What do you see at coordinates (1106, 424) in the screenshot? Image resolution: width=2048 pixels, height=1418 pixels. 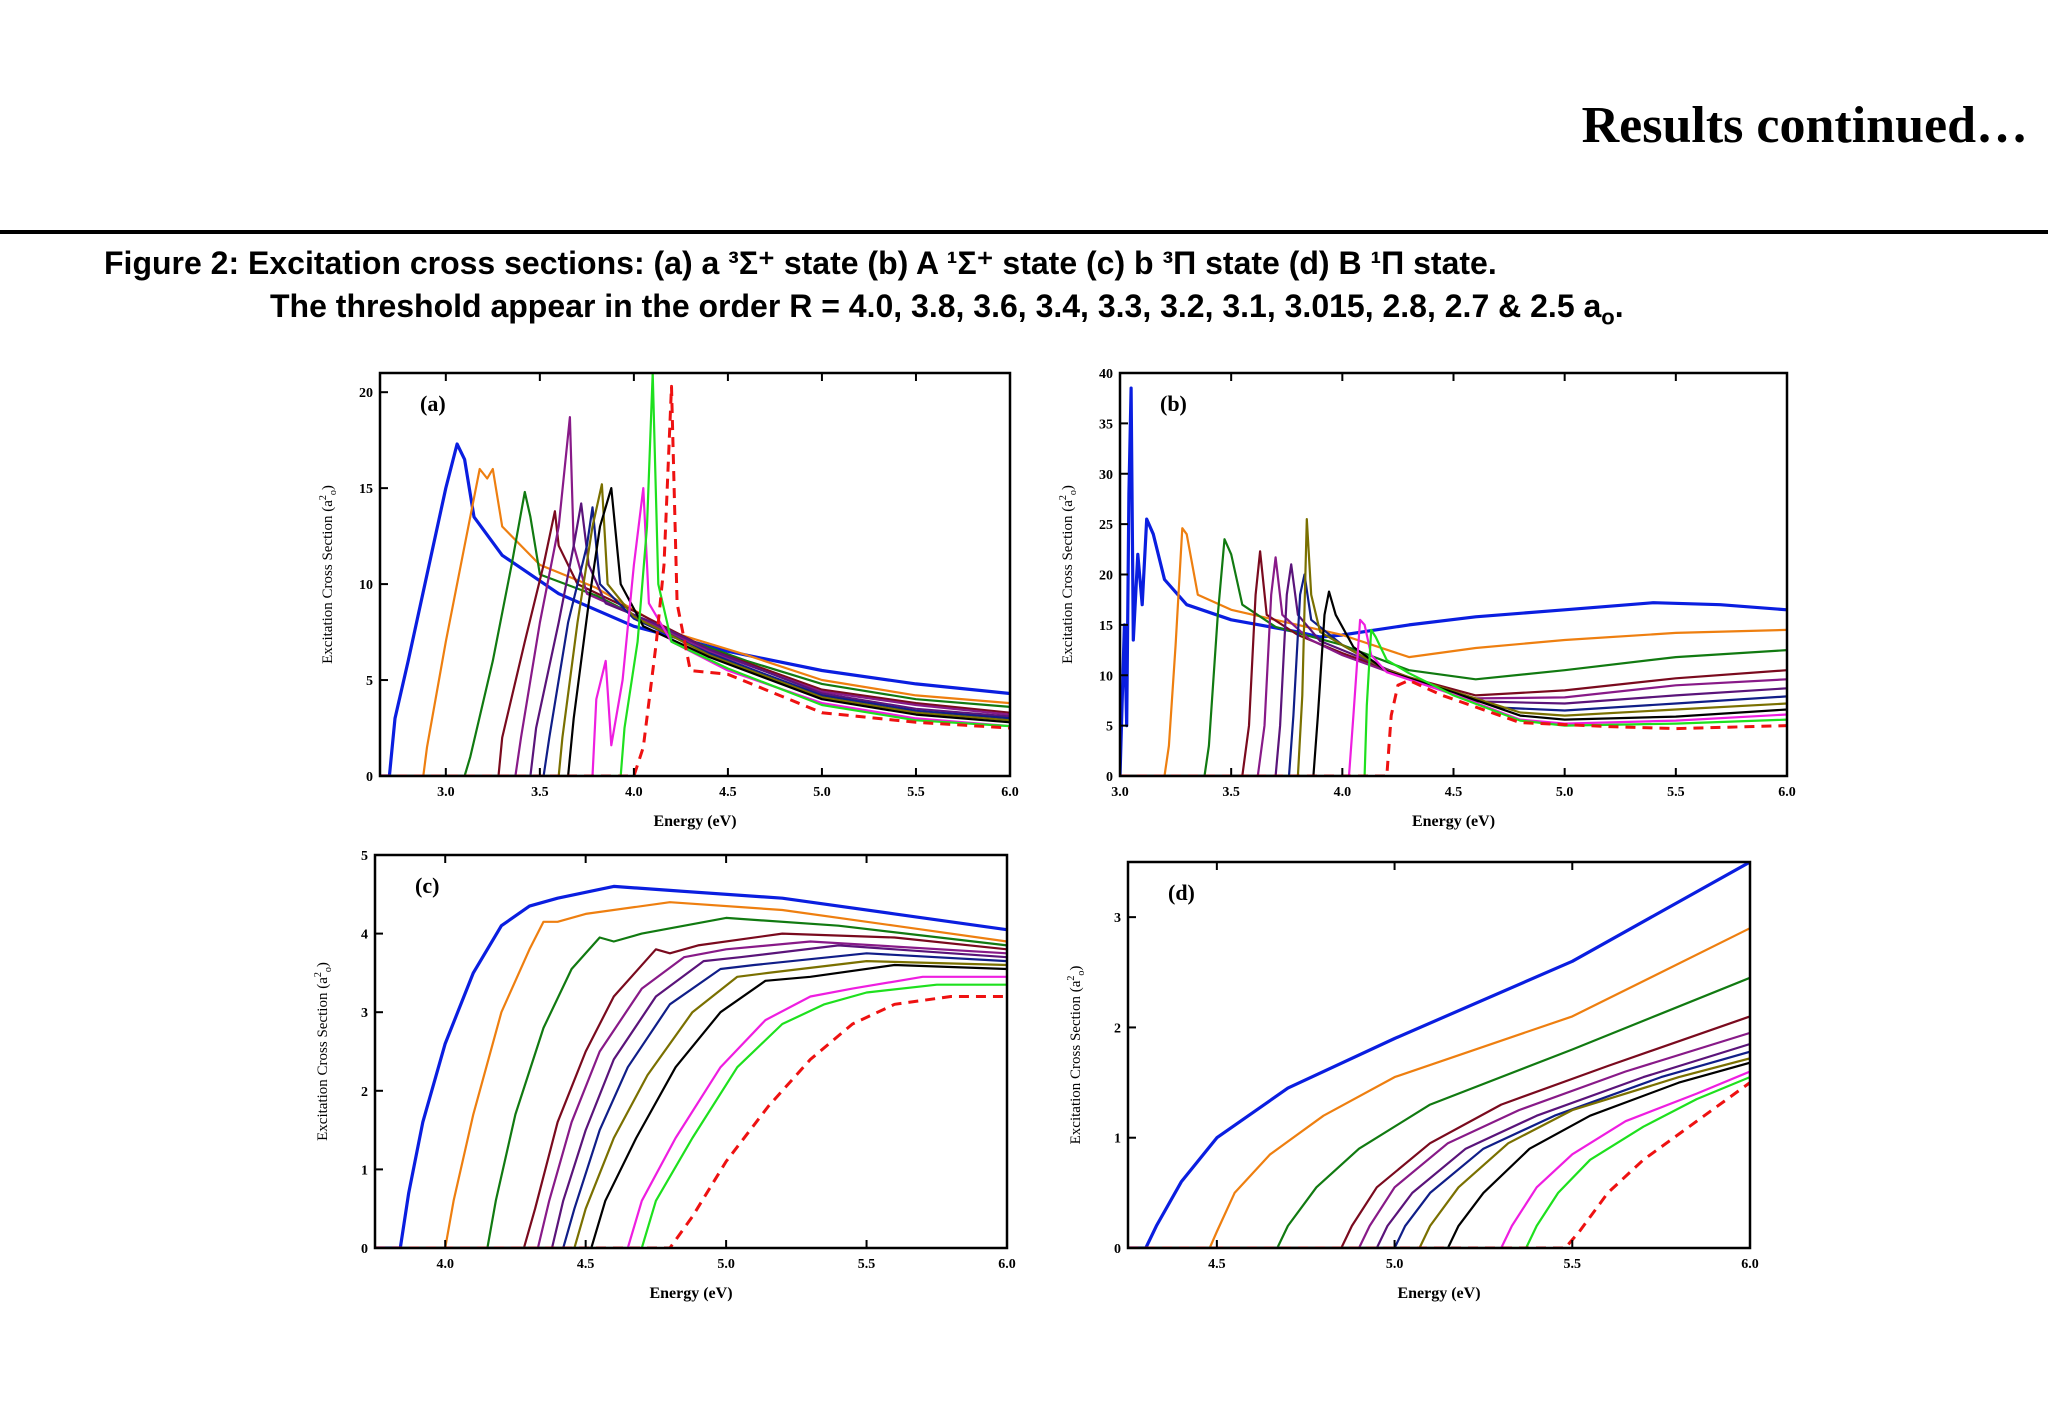 I see `y-tick-label: 35` at bounding box center [1106, 424].